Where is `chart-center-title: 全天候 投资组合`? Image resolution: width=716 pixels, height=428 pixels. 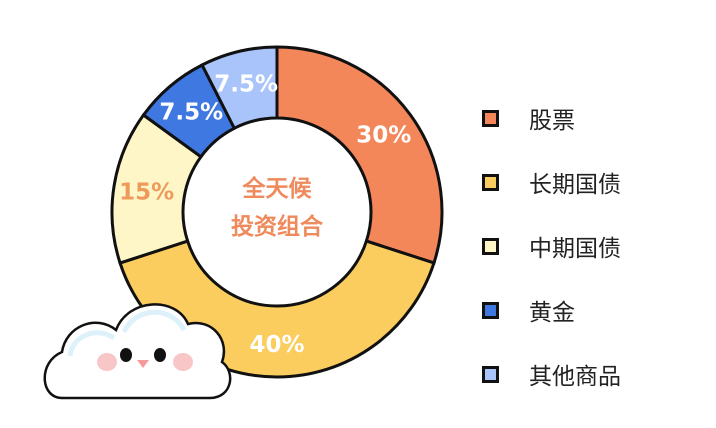 chart-center-title: 全天候 投资组合 is located at coordinates (277, 208).